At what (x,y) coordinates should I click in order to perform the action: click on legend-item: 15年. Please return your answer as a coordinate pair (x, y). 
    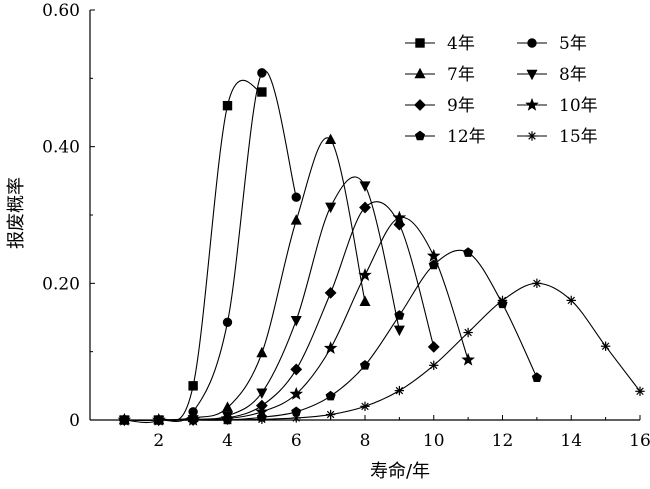
    Looking at the image, I should click on (557, 137).